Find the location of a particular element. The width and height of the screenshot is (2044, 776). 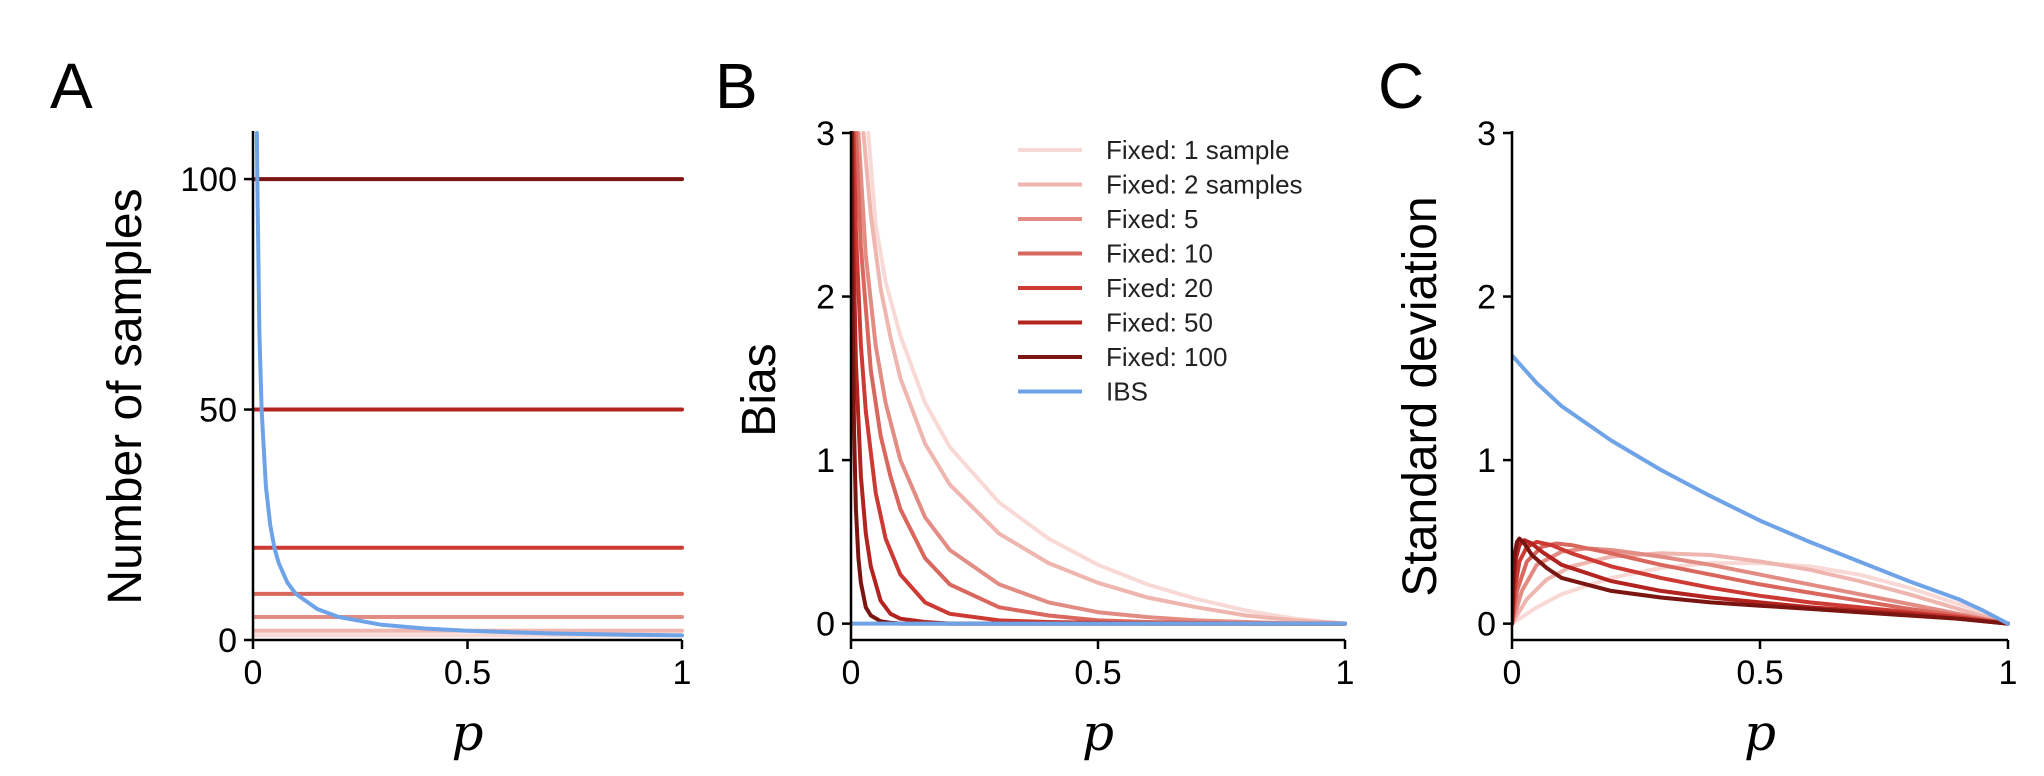

panel-c-x-axis-label: p is located at coordinates (1760, 733).